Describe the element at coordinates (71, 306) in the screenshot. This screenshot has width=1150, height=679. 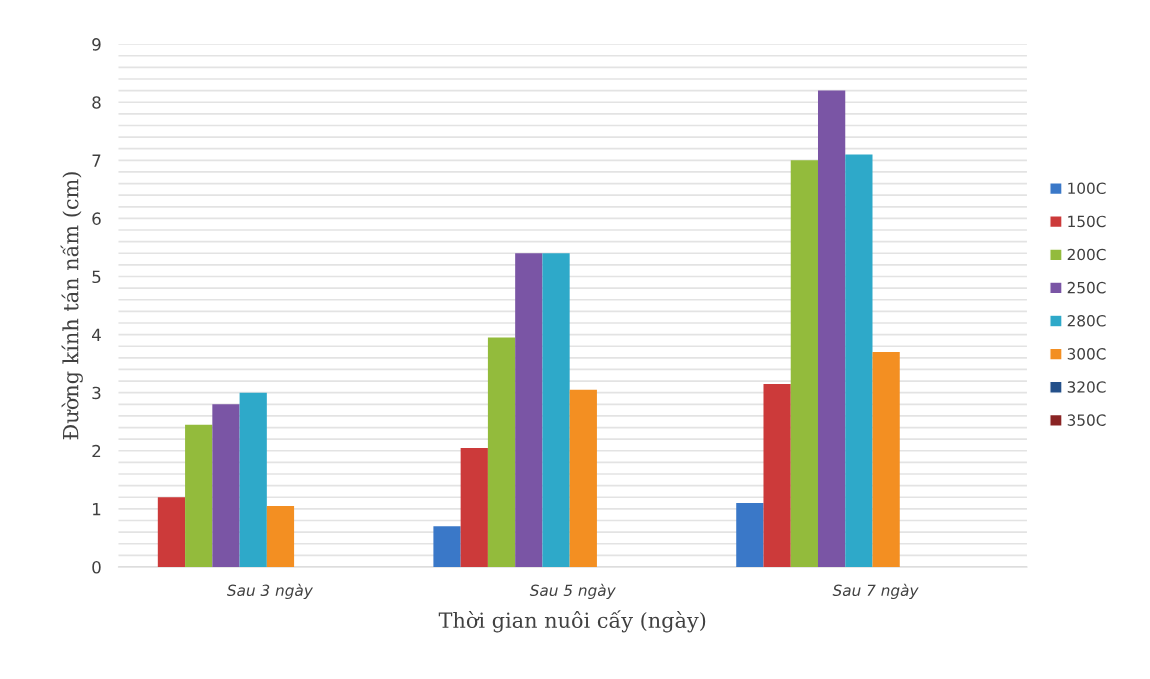
I see `y-axis-title: Đường kính tán nấm (cm)` at that location.